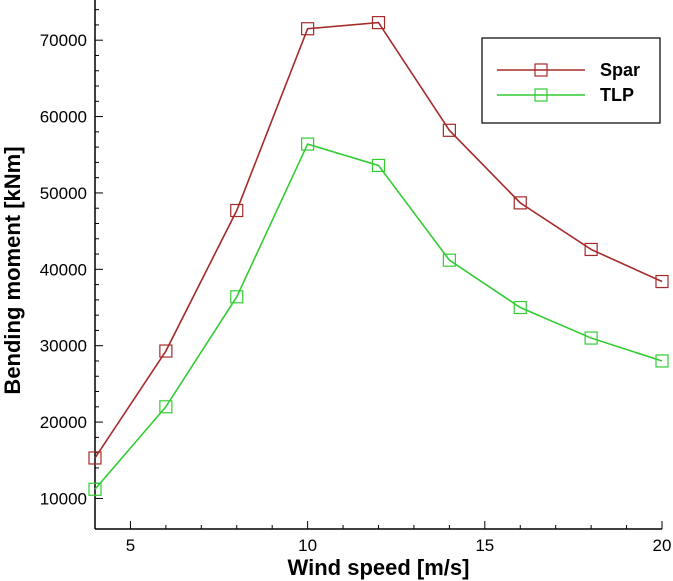 The image size is (673, 581). Describe the element at coordinates (617, 95) in the screenshot. I see `legend-label: TLP` at that location.